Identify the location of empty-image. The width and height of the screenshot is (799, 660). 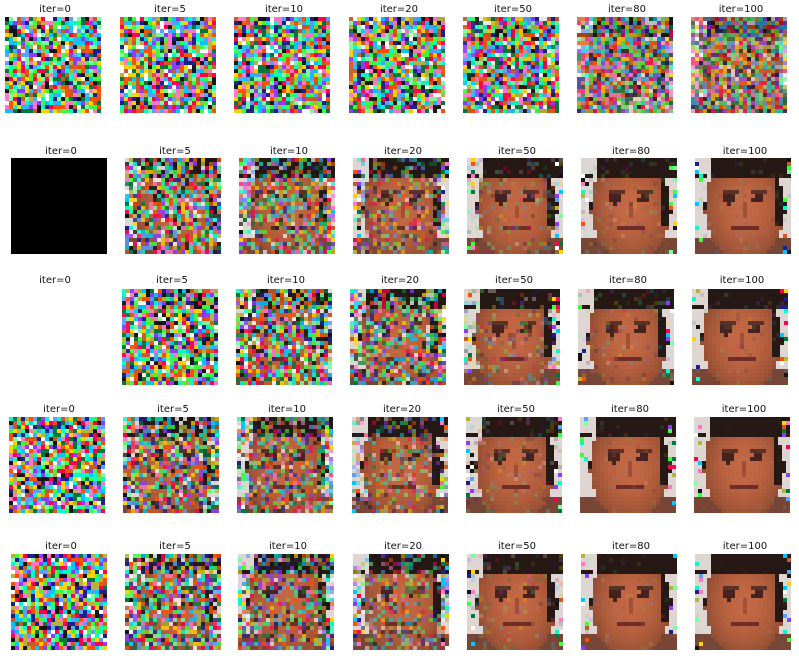
(53, 337).